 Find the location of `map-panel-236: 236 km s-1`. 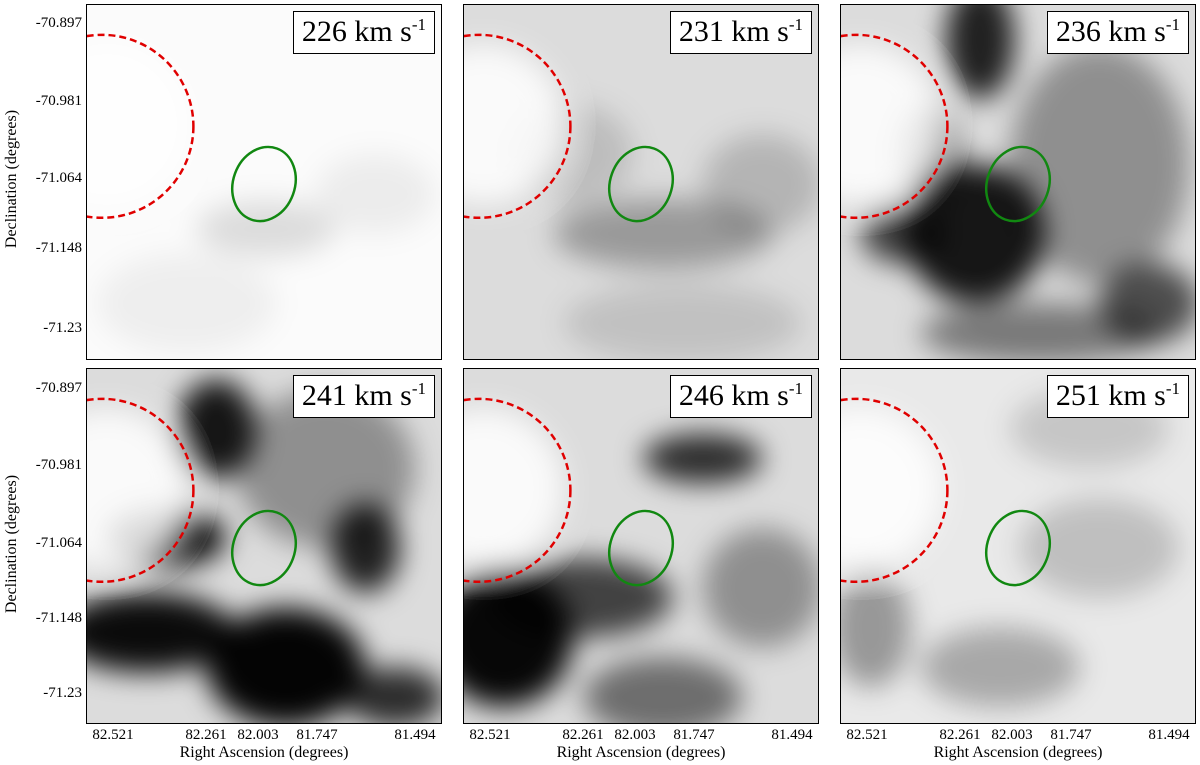

map-panel-236: 236 km s-1 is located at coordinates (1018, 182).